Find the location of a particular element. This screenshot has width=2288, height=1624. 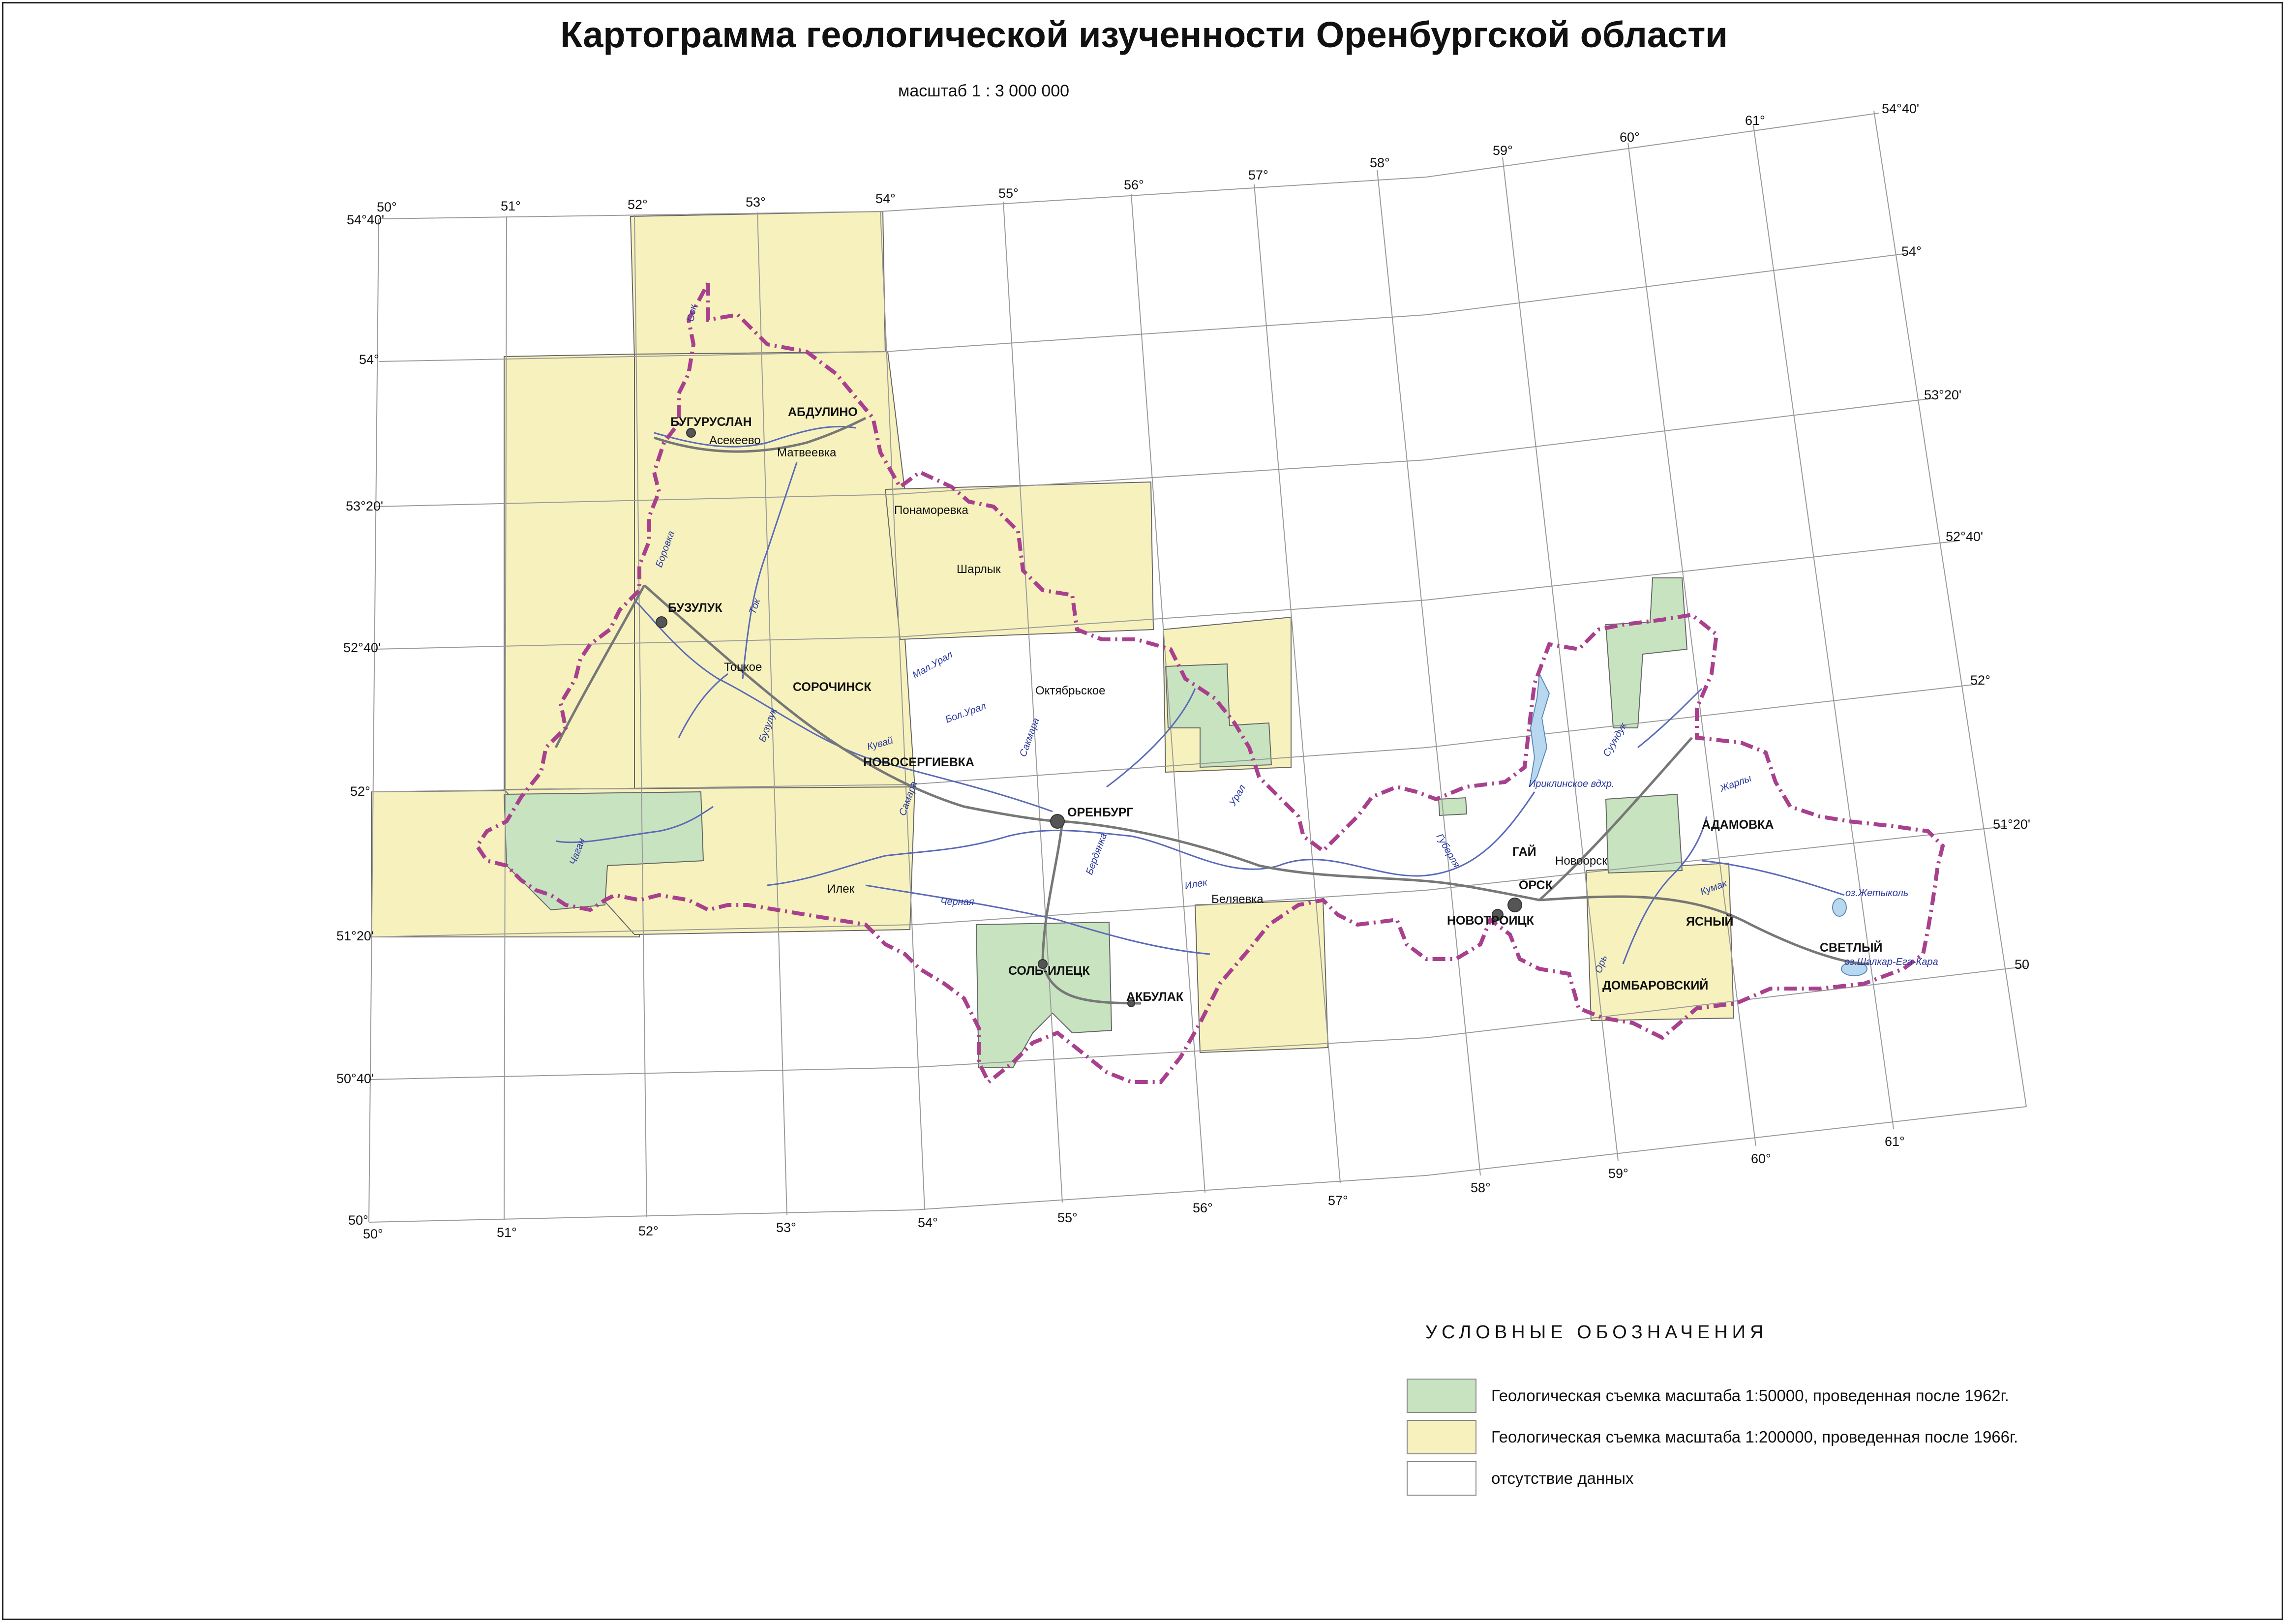

city-label: СВЕТЛЫЙ is located at coordinates (1851, 947).